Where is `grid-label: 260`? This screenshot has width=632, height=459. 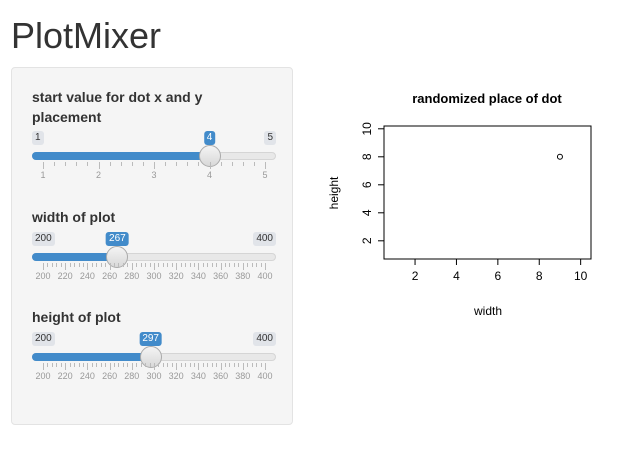 grid-label: 260 is located at coordinates (110, 376).